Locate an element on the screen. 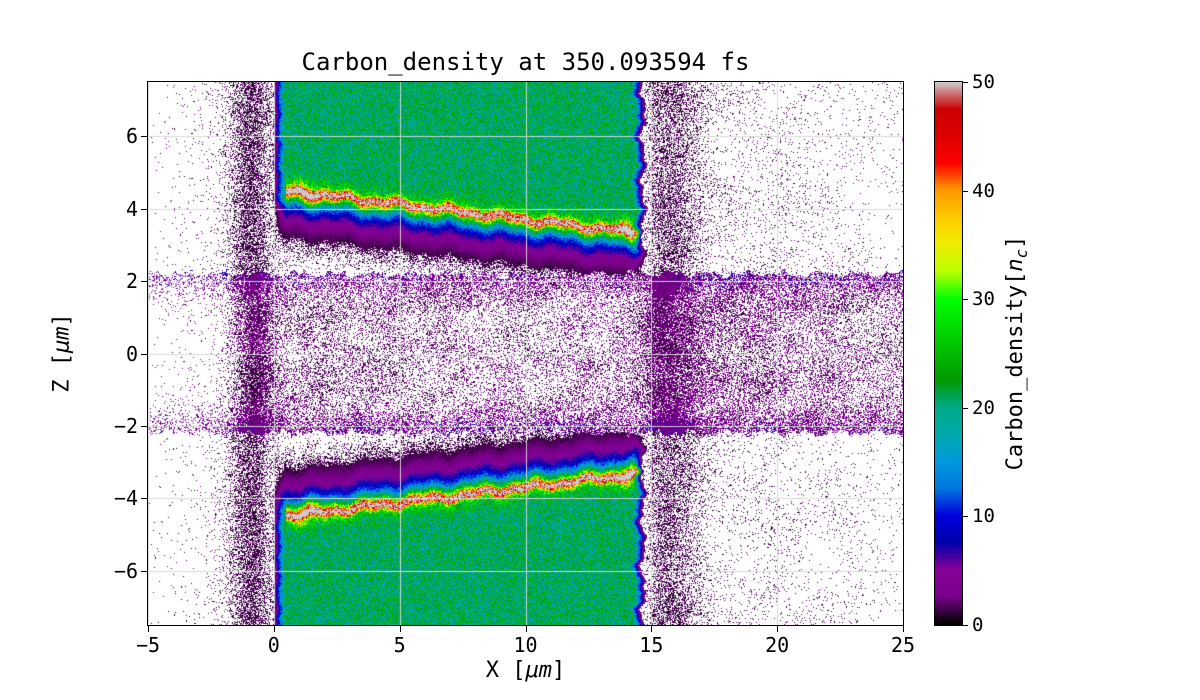 The image size is (1200, 700). colorbar-tick-label: 50 is located at coordinates (983, 82).